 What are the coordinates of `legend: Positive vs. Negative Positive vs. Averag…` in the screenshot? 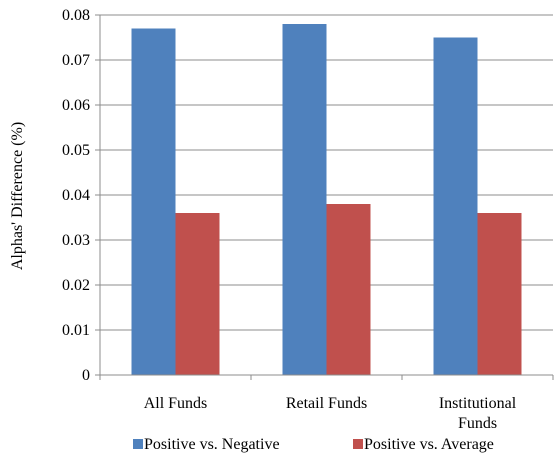 It's located at (313, 444).